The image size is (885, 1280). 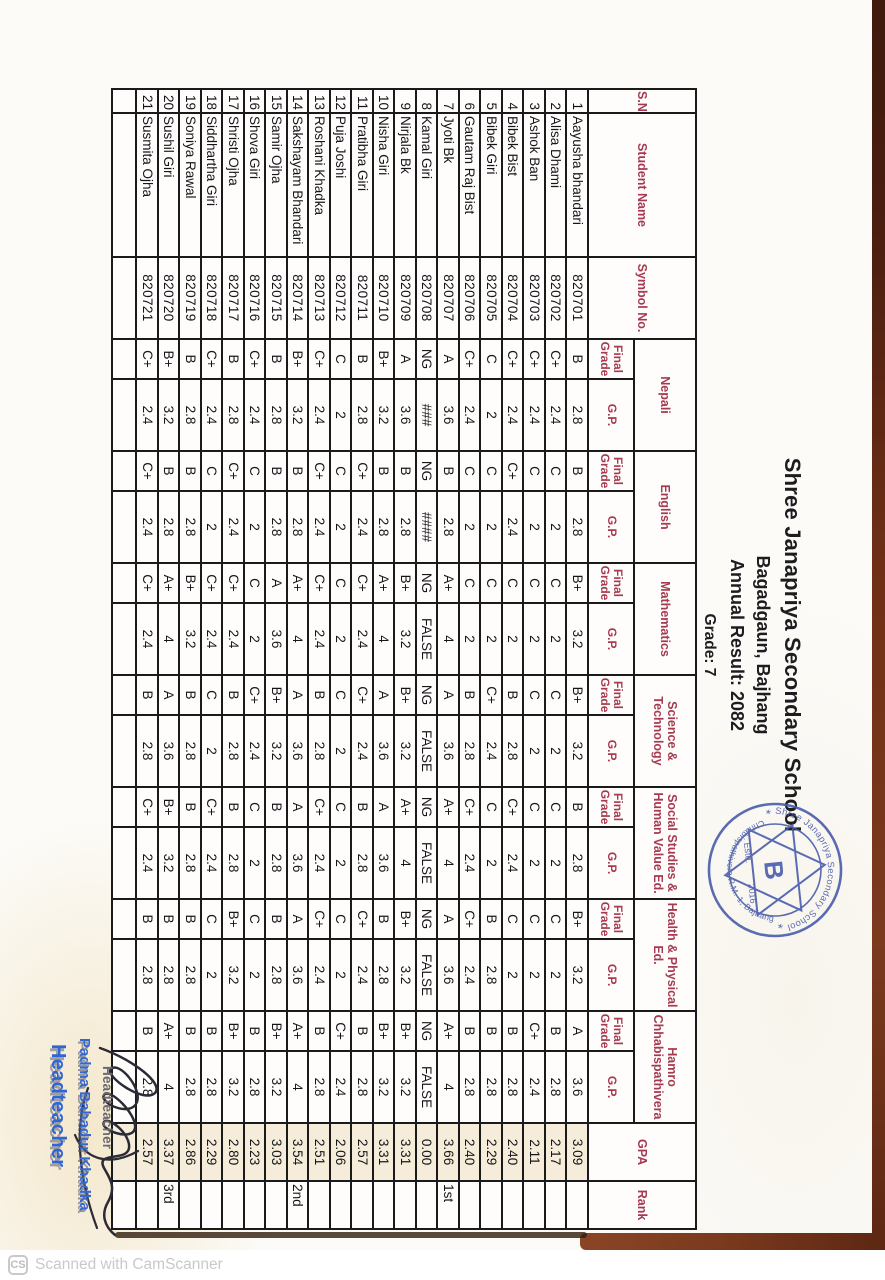 I want to click on student-name-cell: Aayusha bhandari, so click(x=577, y=185).